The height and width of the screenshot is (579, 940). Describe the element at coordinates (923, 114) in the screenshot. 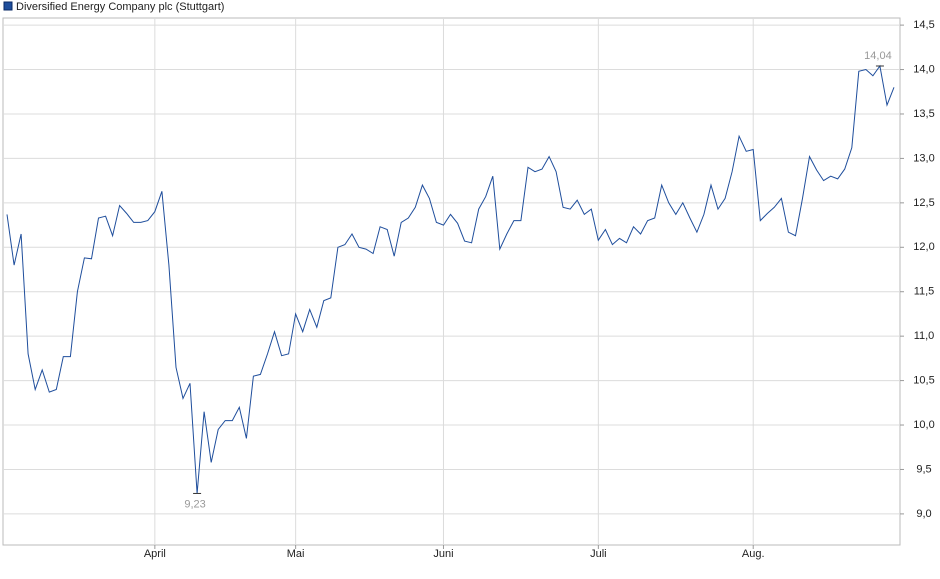

I see `y-tick-label: 13,5` at that location.